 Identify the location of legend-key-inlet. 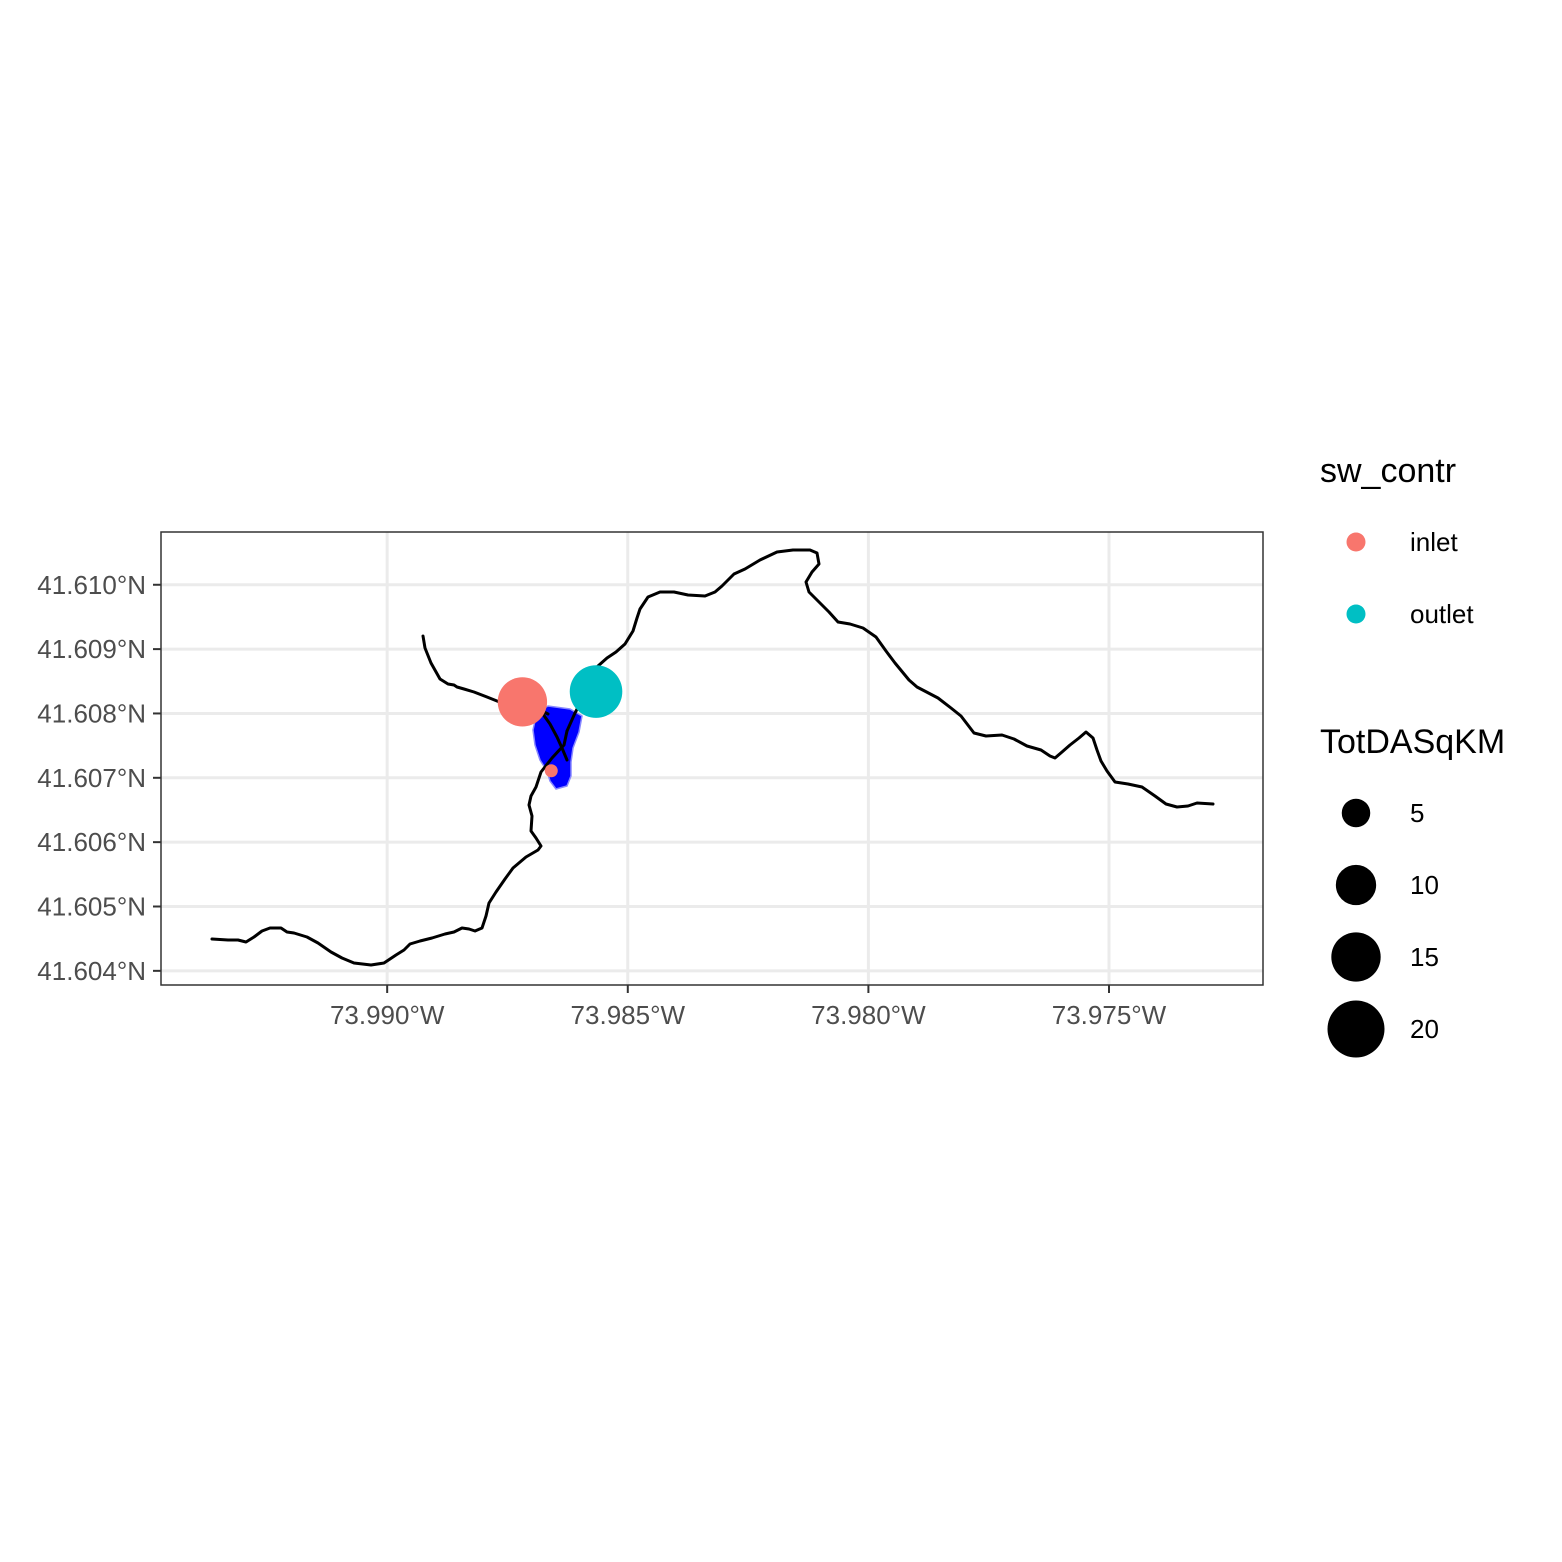
(1356, 542).